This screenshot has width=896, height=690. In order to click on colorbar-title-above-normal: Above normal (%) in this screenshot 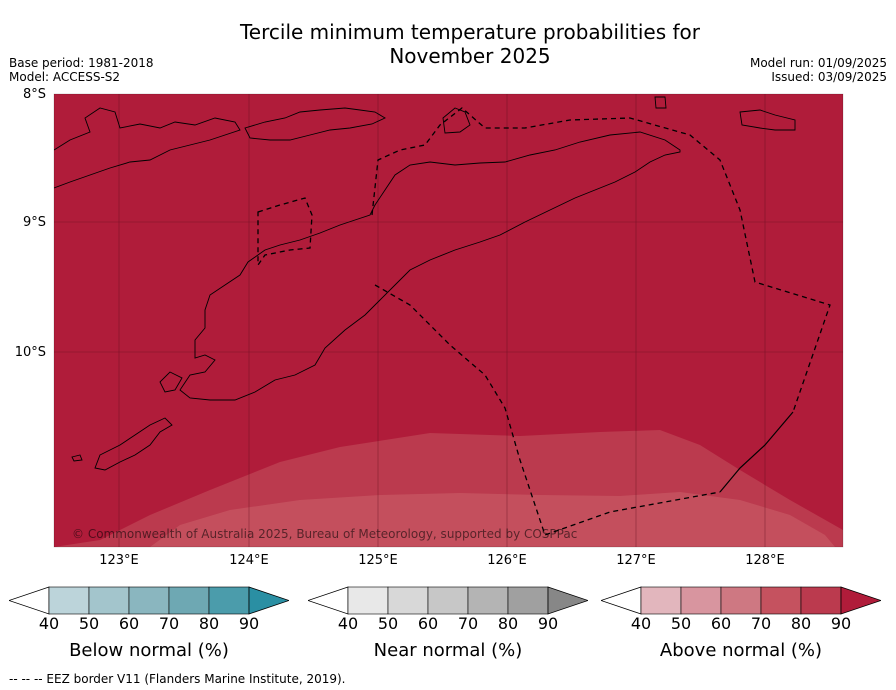, I will do `click(741, 650)`.